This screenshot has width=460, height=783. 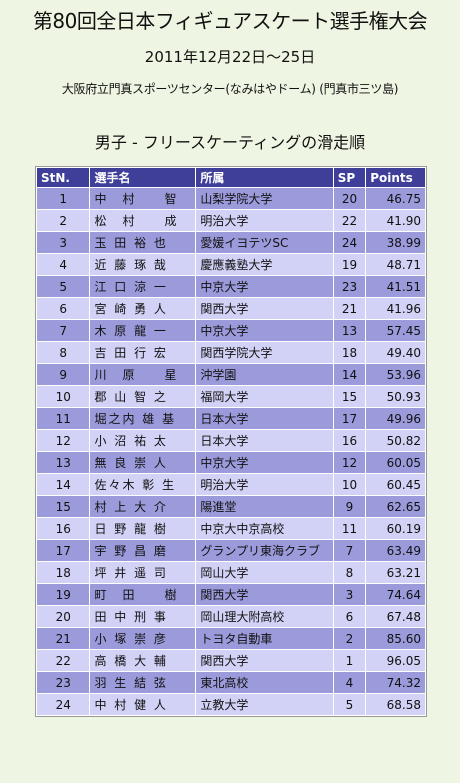 I want to click on points-cell: 63.49, so click(x=395, y=550).